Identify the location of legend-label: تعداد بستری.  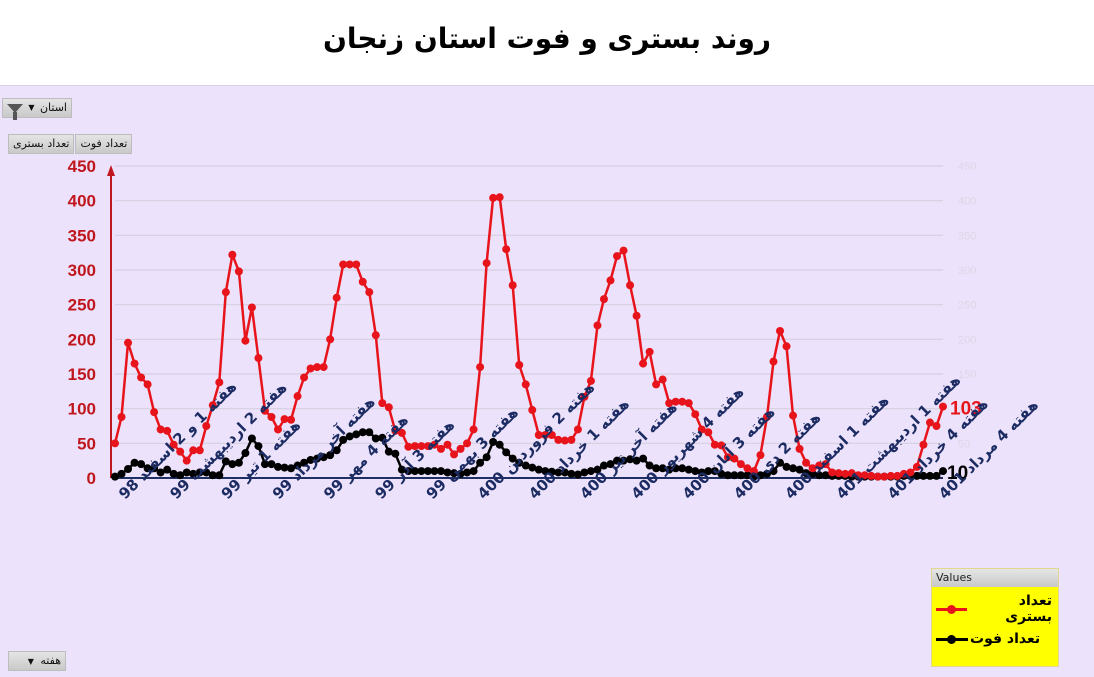
(1028, 609).